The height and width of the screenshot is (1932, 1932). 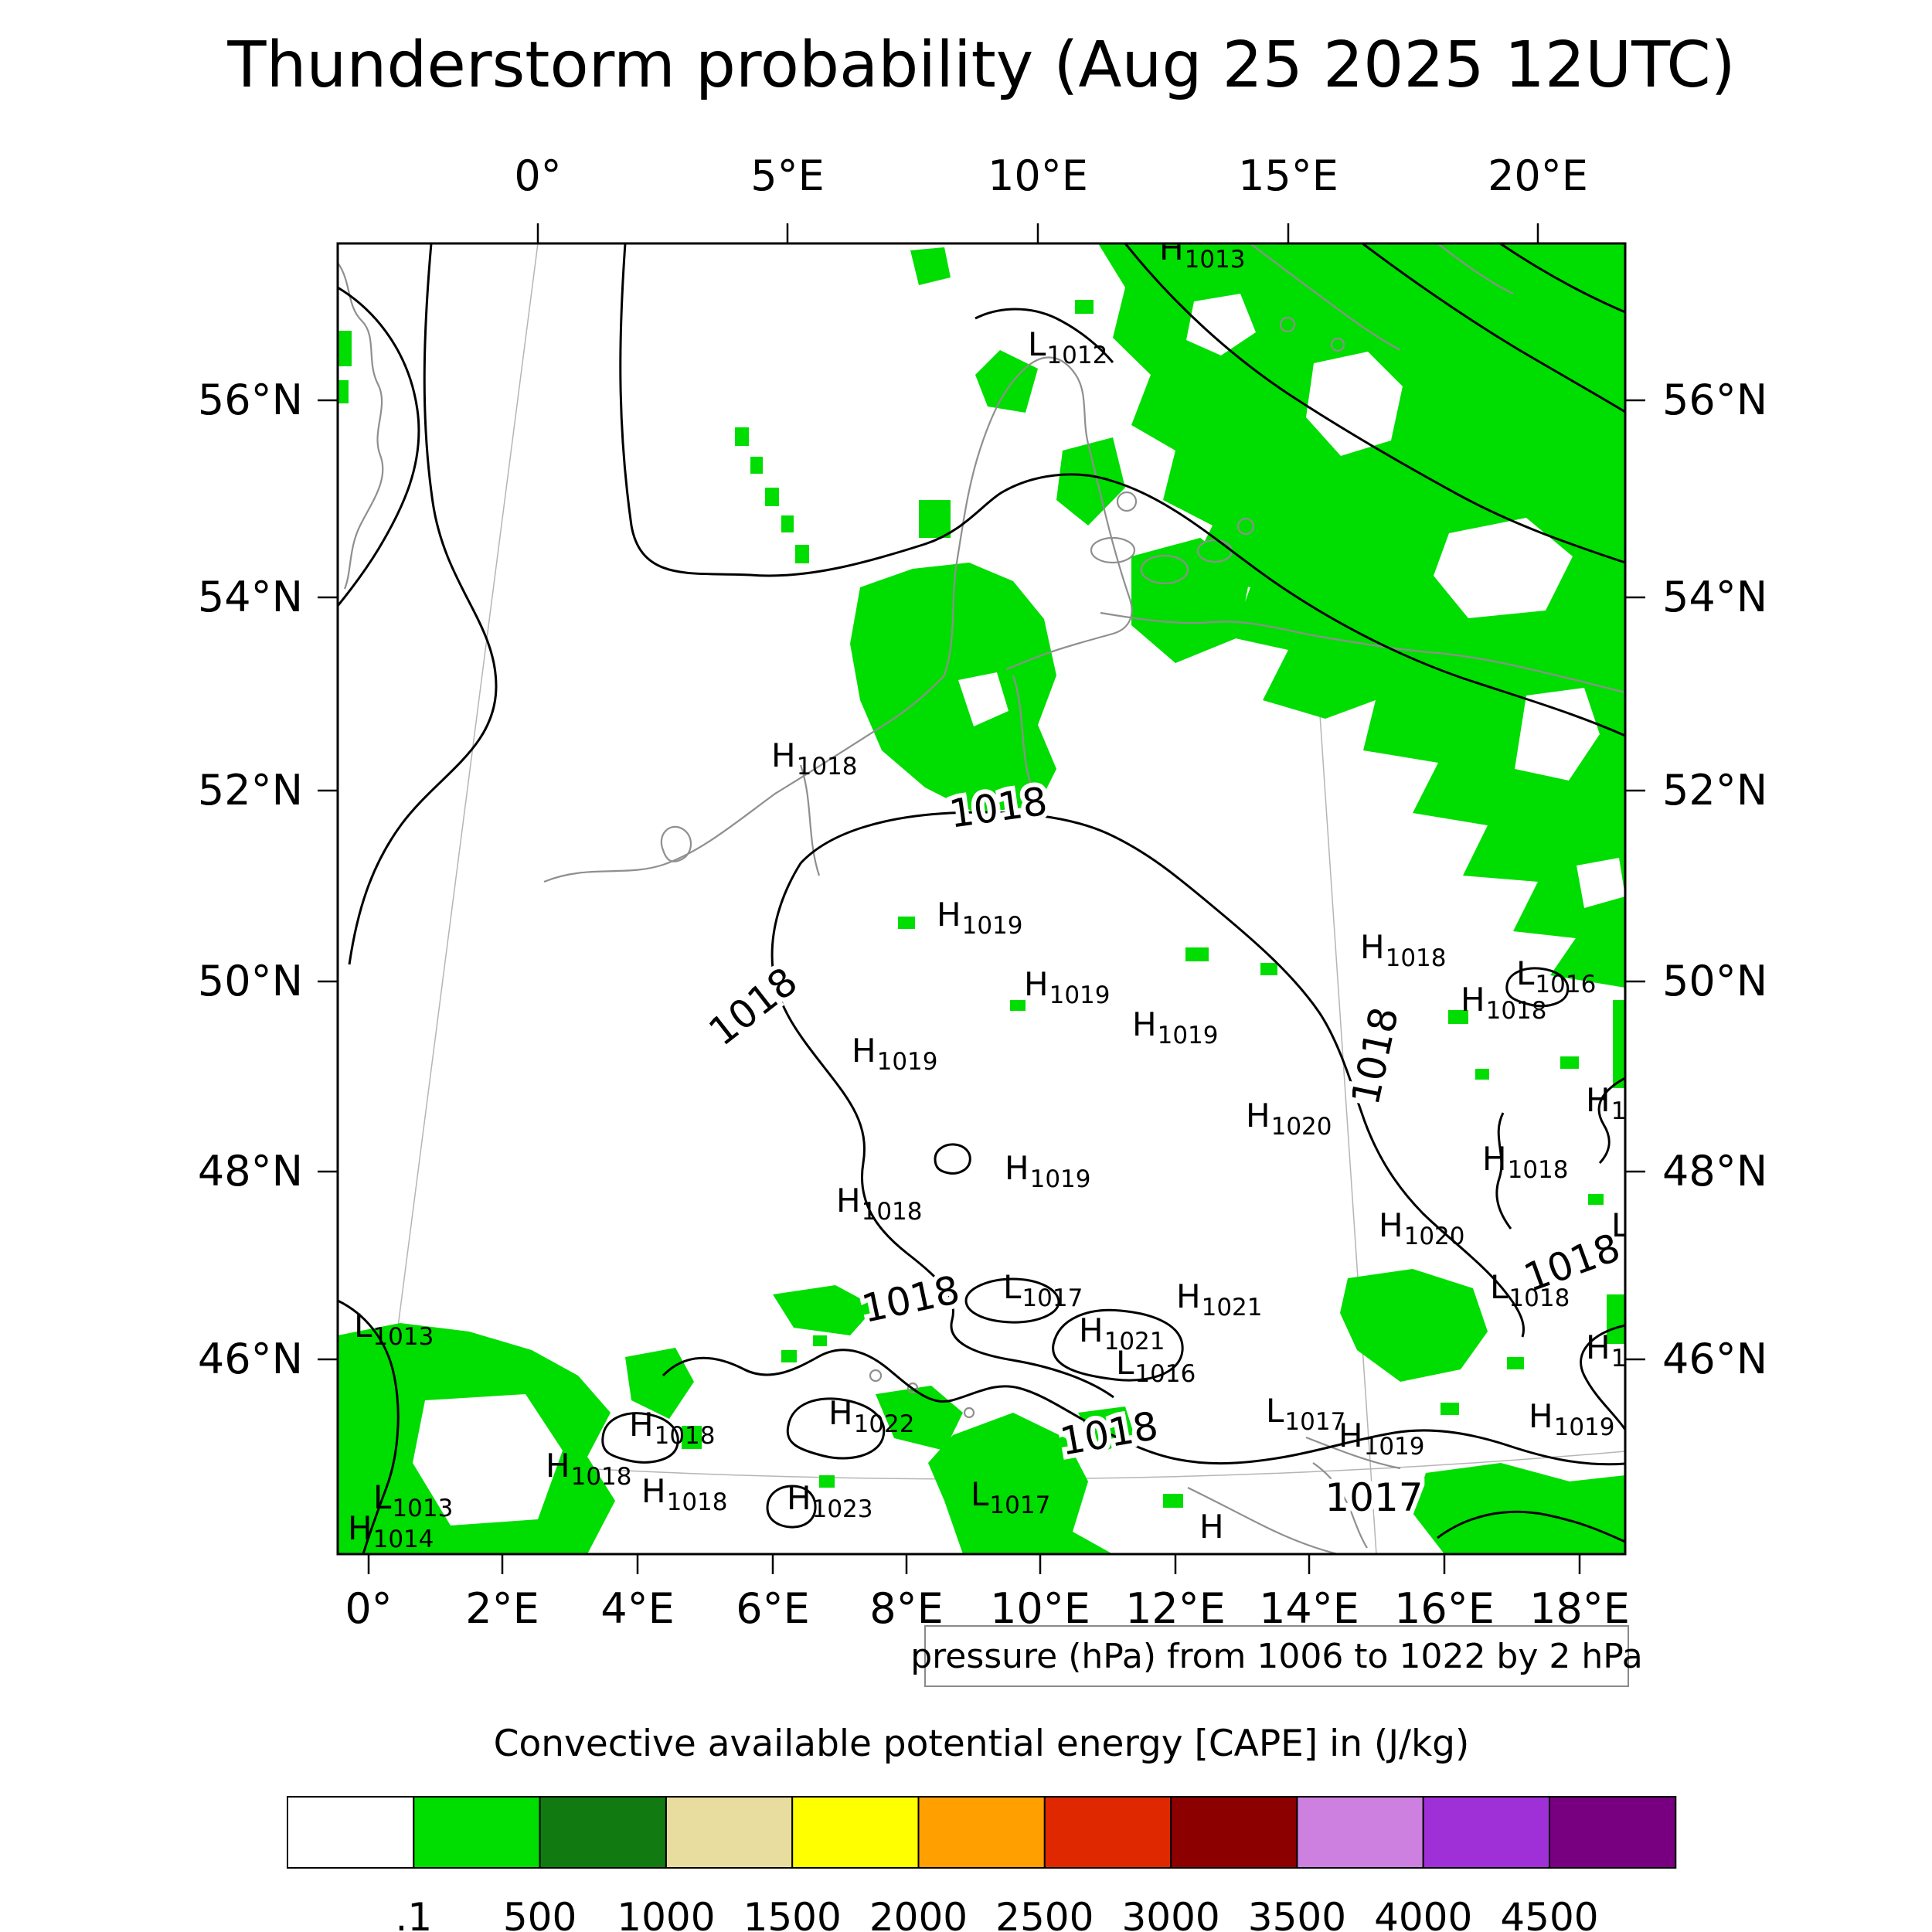 I want to click on coast-baltic, so click(x=1362, y=652).